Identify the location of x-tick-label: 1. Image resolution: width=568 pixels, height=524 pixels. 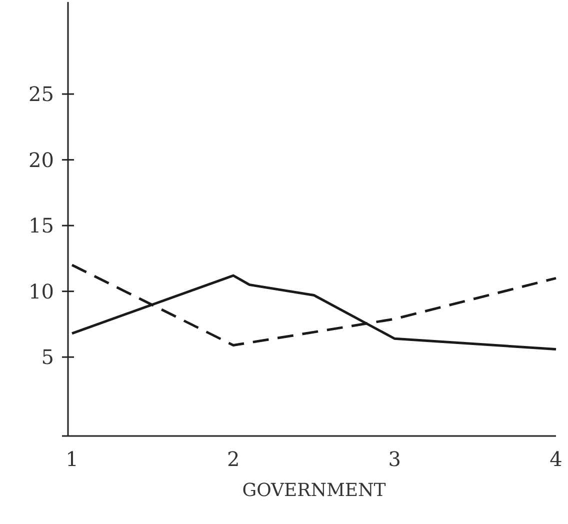
(72, 459).